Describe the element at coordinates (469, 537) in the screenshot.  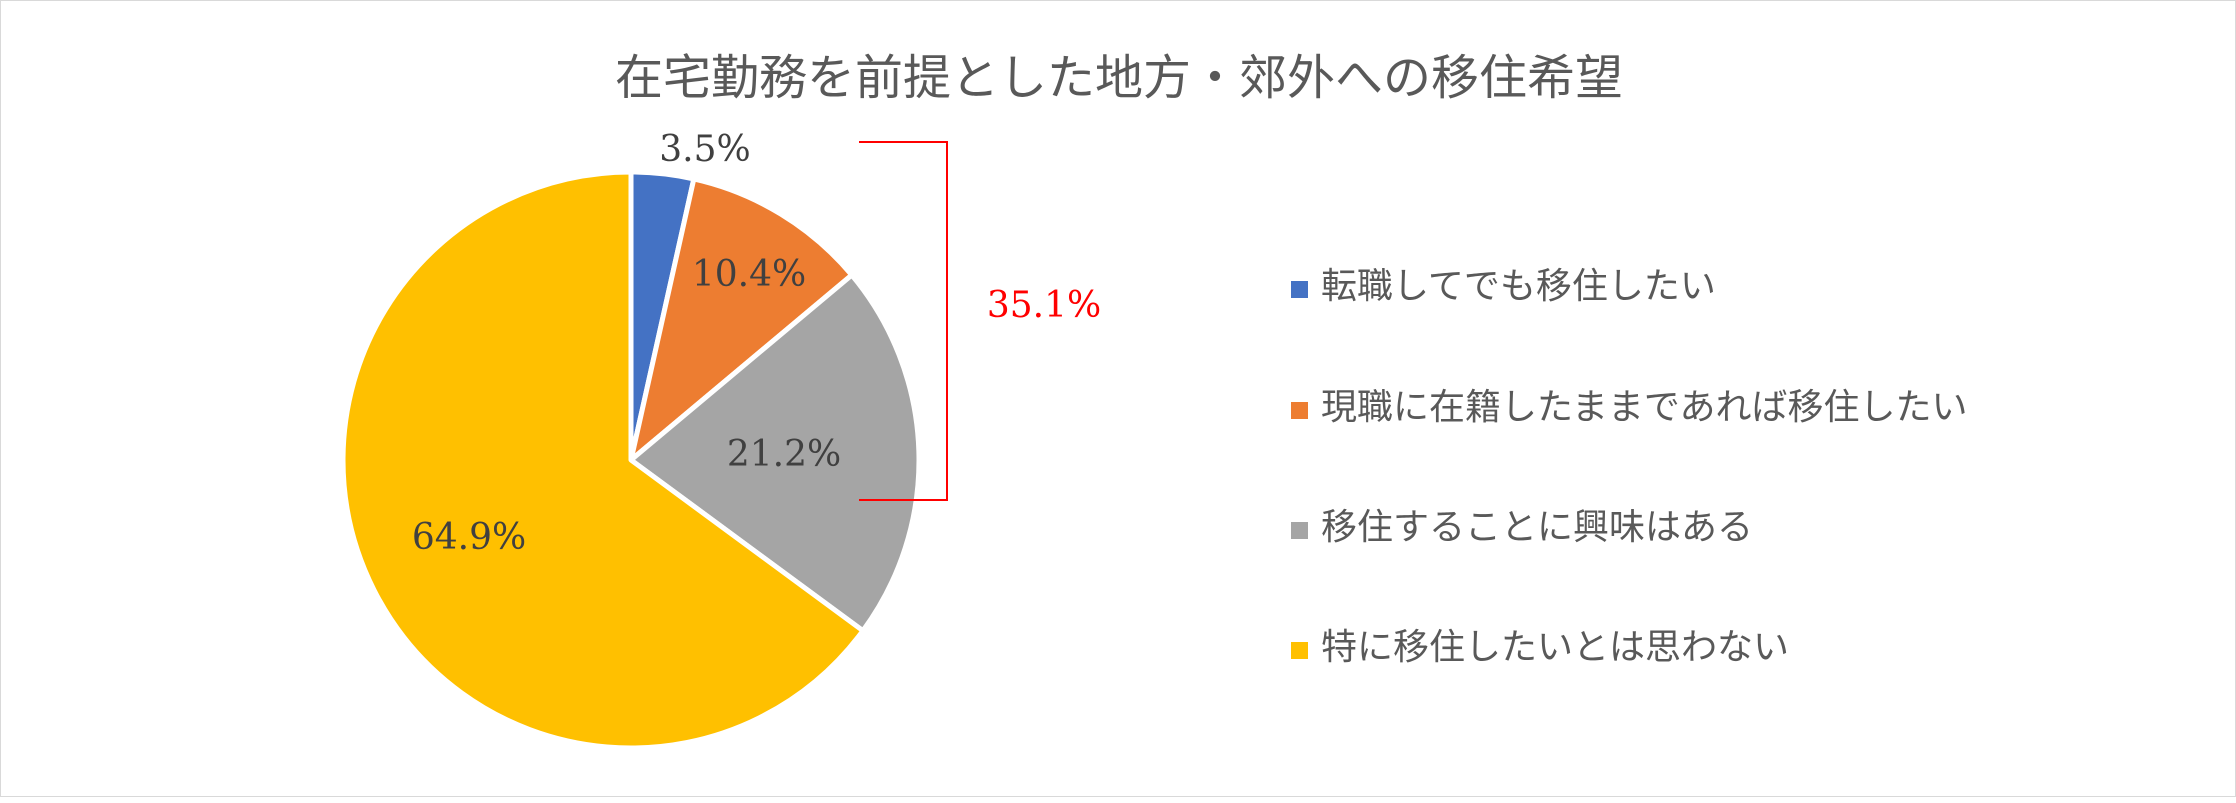
I see `slice-data-label-4: 64.9%` at that location.